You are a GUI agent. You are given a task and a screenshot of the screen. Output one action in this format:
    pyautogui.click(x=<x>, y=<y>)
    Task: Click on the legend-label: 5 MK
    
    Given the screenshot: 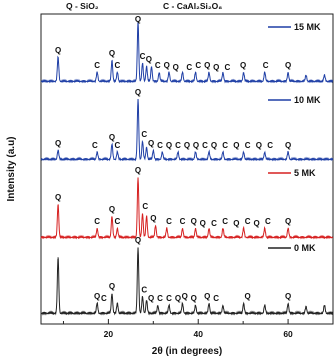 What is the action you would take?
    pyautogui.click(x=305, y=173)
    